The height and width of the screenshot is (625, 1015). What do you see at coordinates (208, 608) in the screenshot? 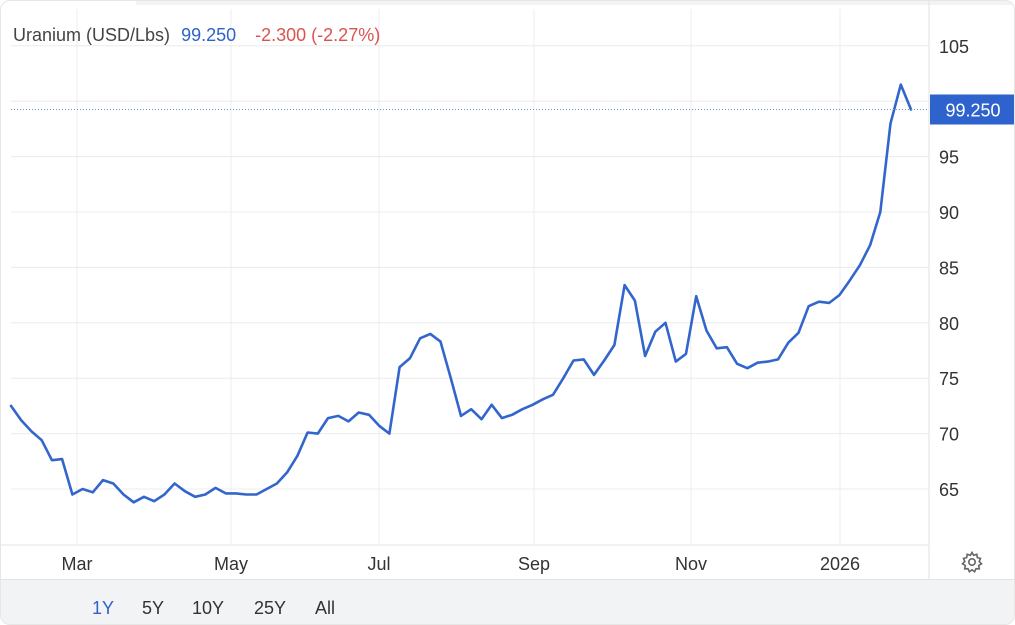
I see `range-10y-button: 10Y` at bounding box center [208, 608].